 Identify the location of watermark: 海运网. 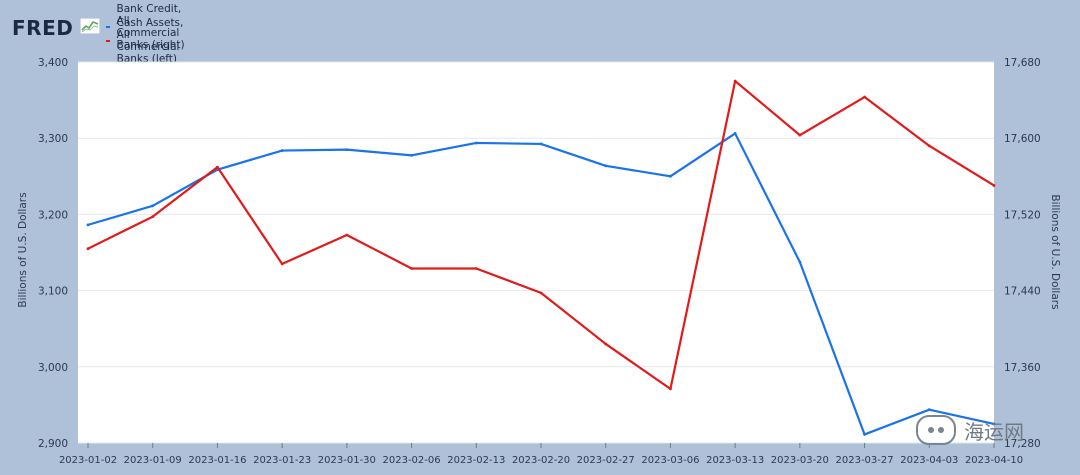
(981, 430).